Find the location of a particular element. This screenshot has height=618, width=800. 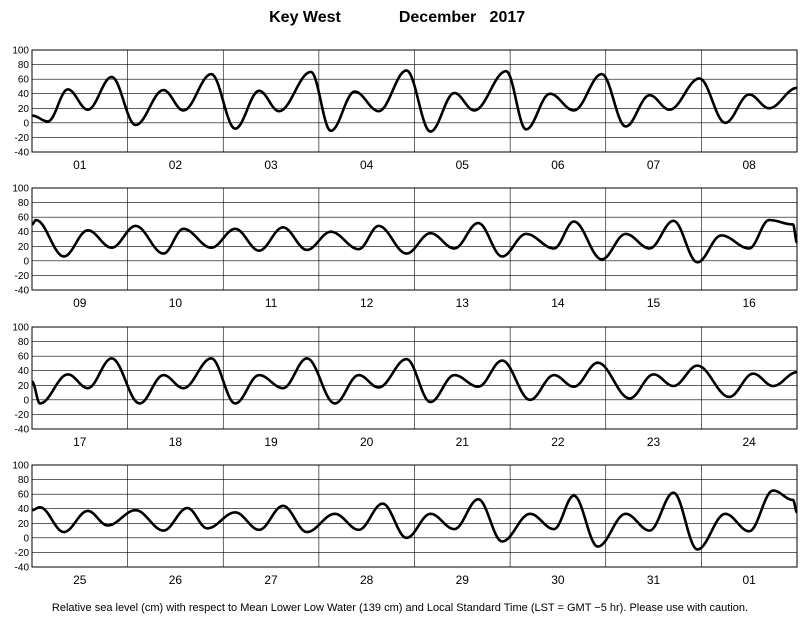

x-tick-label: 02 is located at coordinates (176, 165).